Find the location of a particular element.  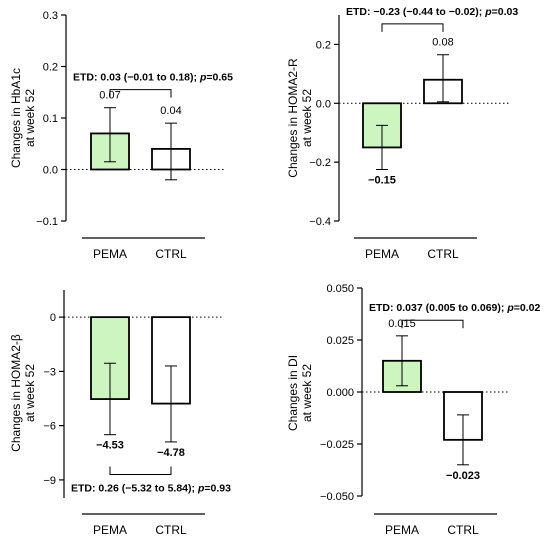

data-label: 0.04 is located at coordinates (170, 111).